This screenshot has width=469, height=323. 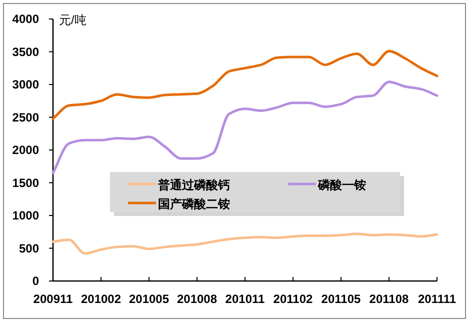 What do you see at coordinates (26, 150) in the screenshot?
I see `y-tick-label: 2000` at bounding box center [26, 150].